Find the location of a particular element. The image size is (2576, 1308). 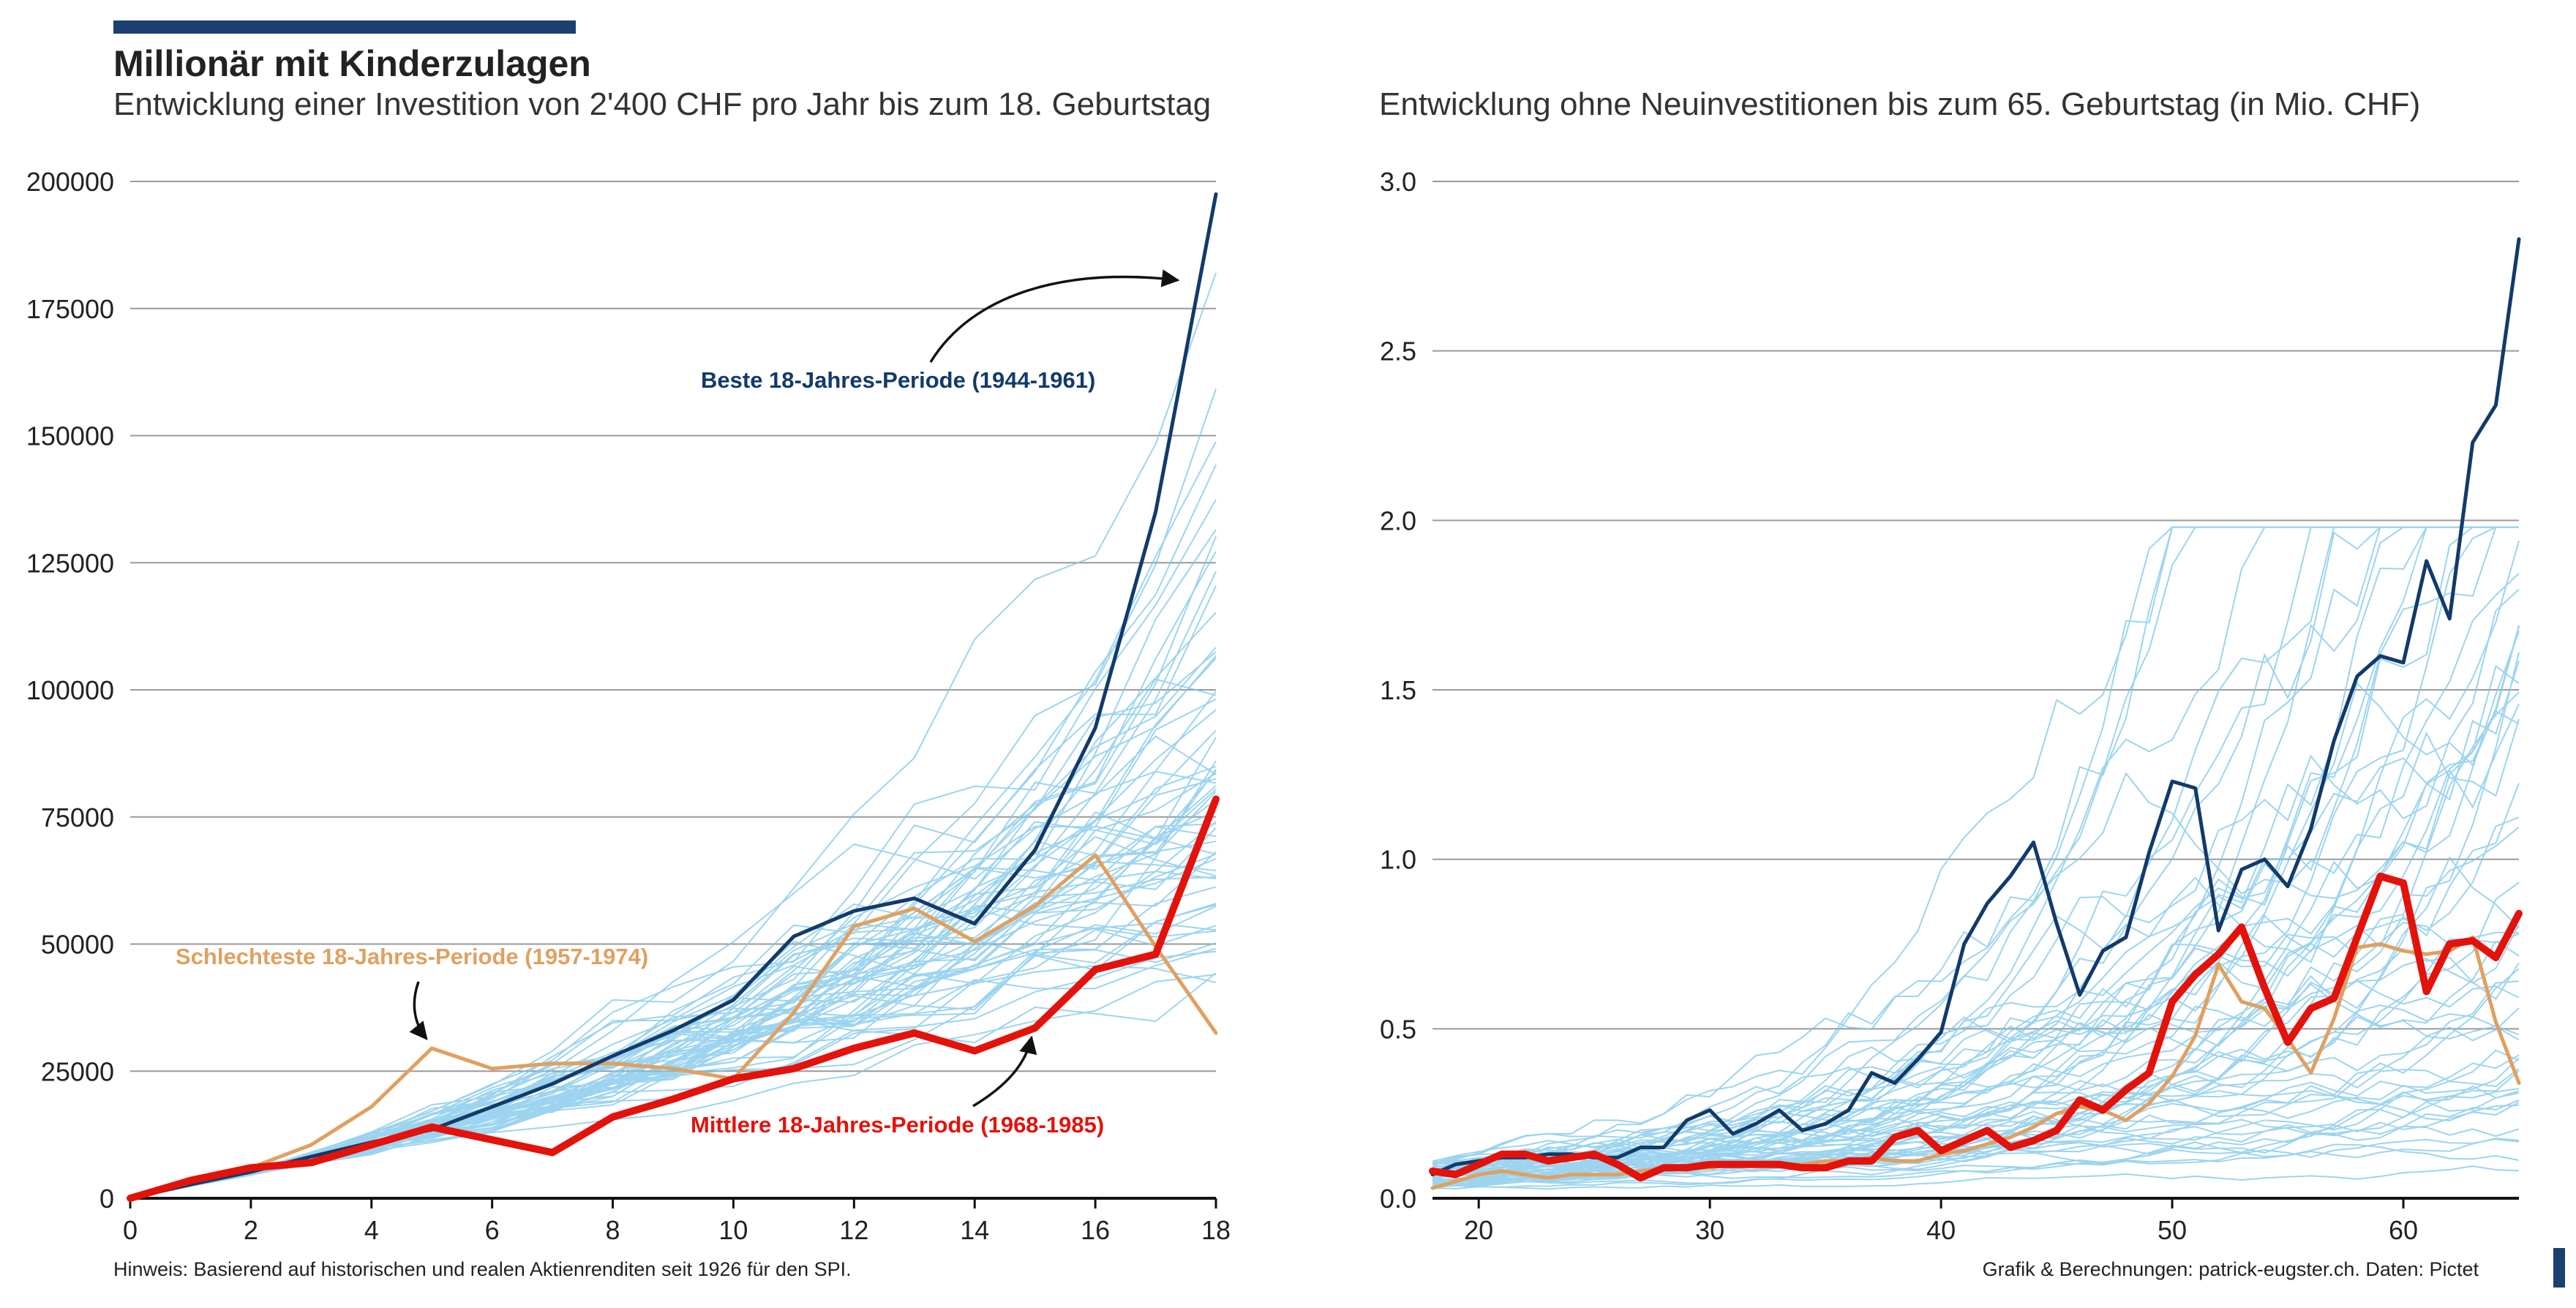

annotation-best: Beste 18-Jahres-Periode (1944-1961) is located at coordinates (898, 380).